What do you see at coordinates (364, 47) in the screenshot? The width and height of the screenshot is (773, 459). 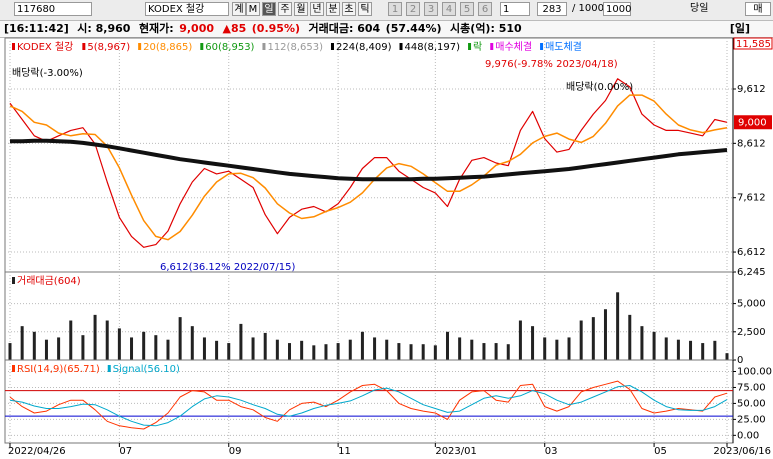 I see `legend-label: 224(8,409)` at bounding box center [364, 47].